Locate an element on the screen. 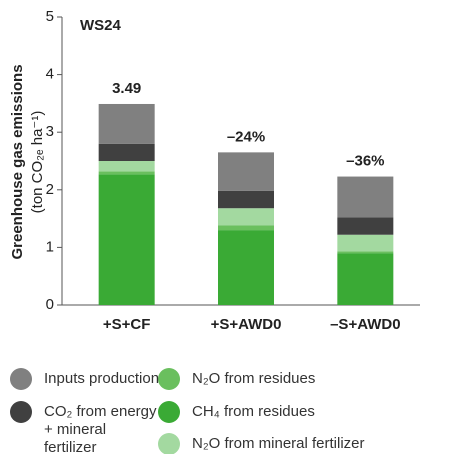  y-tick-label: 1 is located at coordinates (50, 246).